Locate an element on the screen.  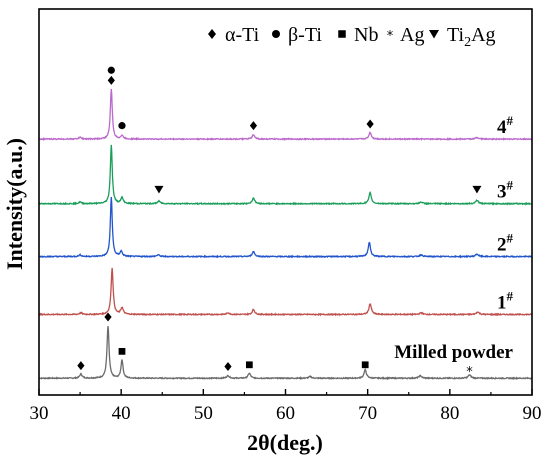
legend-label: Nb is located at coordinates (366, 35).